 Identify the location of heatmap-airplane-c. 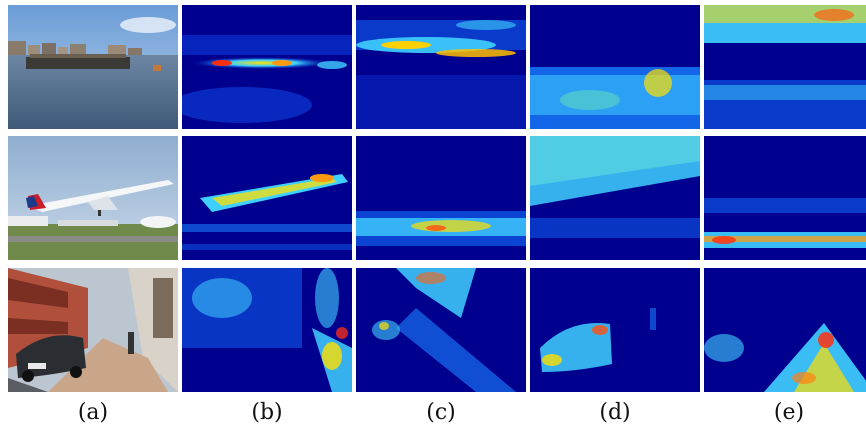
(441, 198).